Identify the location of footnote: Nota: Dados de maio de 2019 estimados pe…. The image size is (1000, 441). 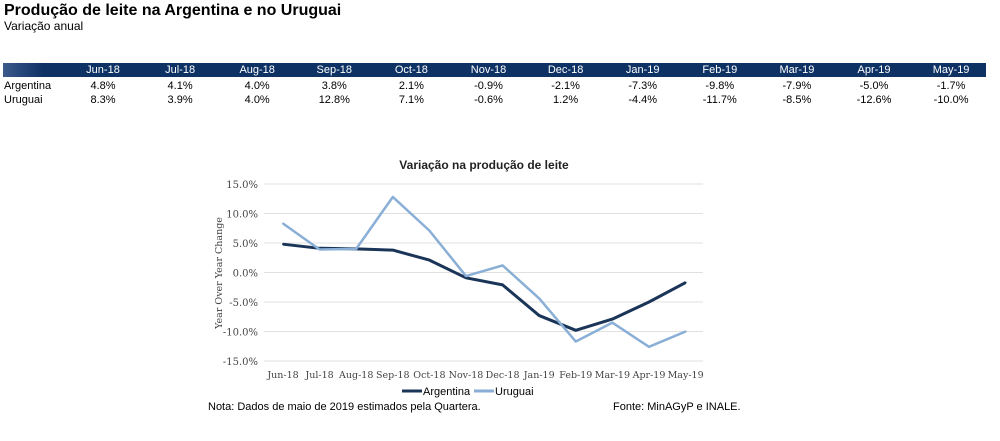
(344, 407).